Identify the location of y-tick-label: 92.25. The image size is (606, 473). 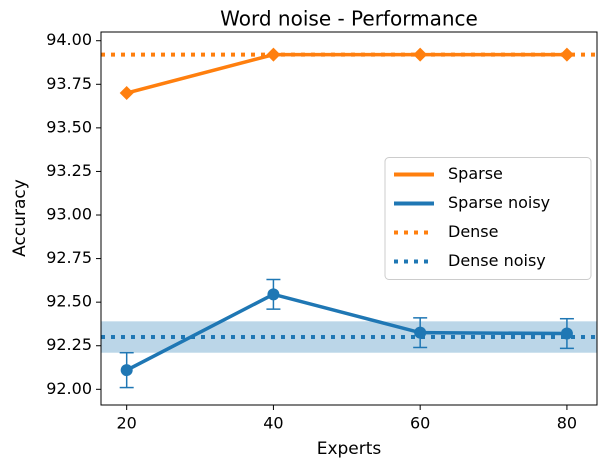
(69, 344).